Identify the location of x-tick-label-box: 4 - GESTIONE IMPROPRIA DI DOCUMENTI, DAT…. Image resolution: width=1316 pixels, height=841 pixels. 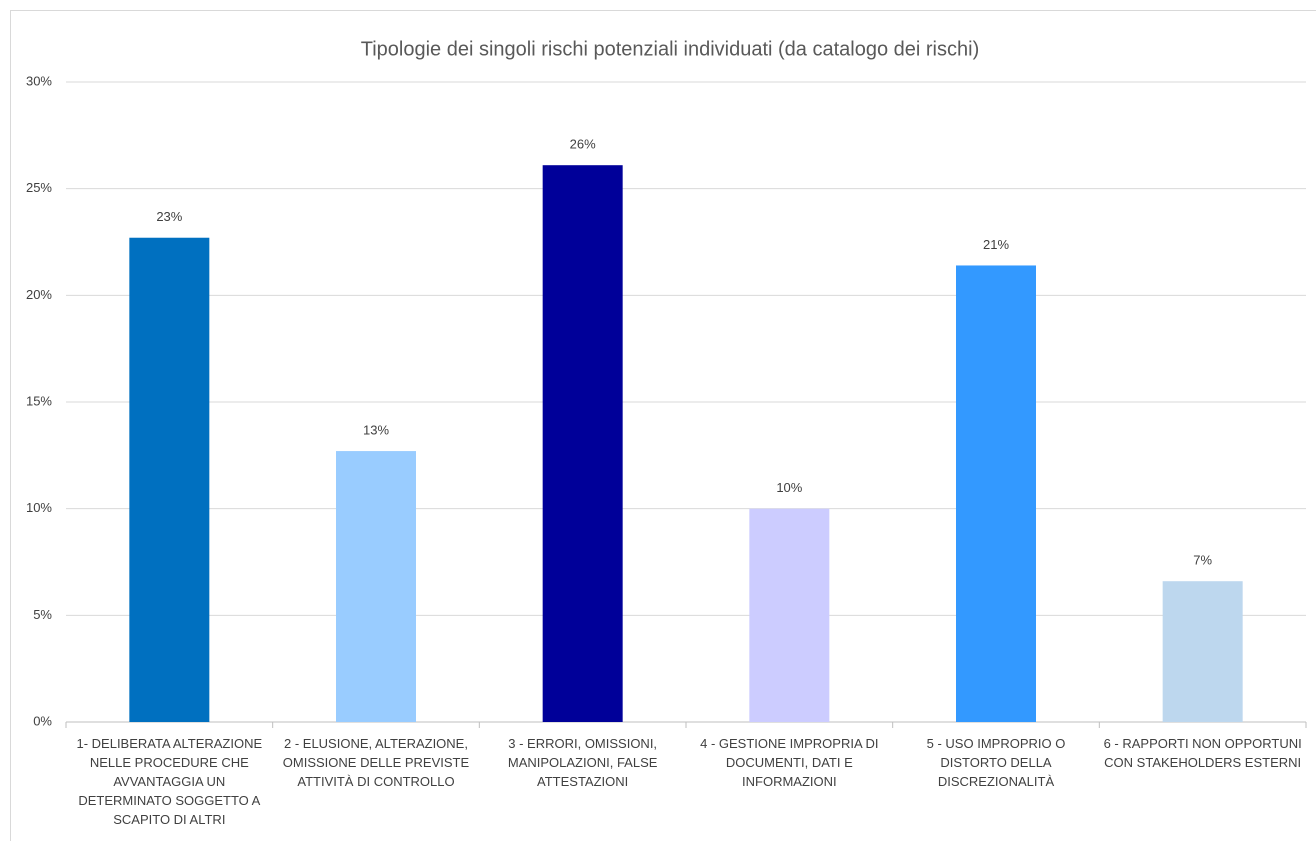
(789, 762).